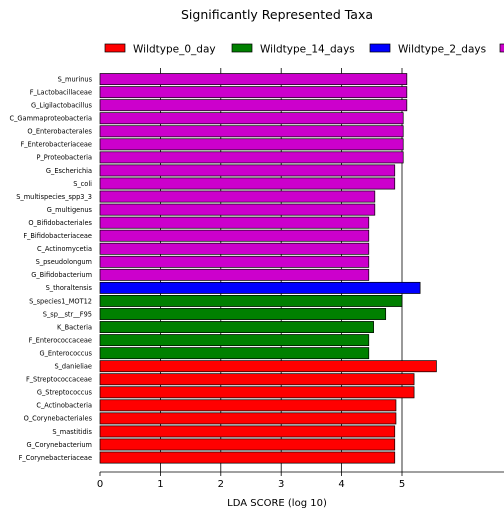 This screenshot has width=504, height=522. I want to click on x-axis-label: LDA SCORE (log 10), so click(277, 503).